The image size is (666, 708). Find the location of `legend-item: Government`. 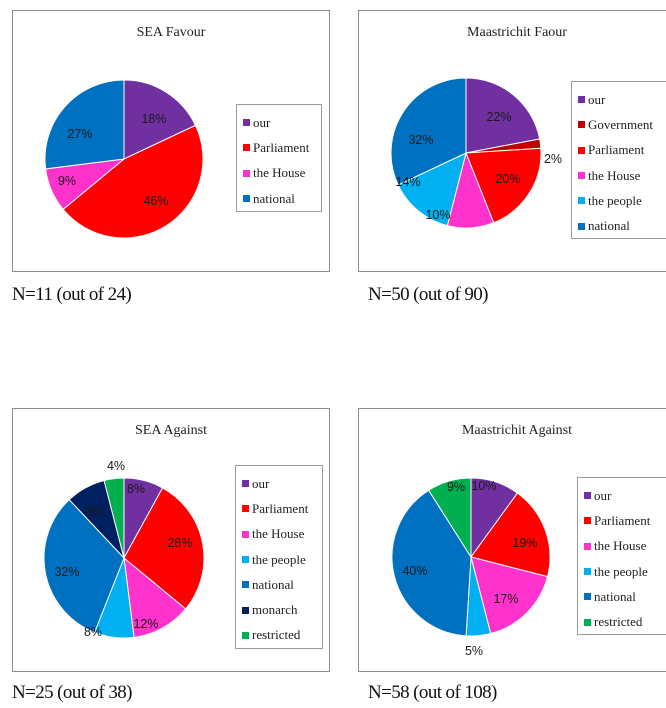

legend-item: Government is located at coordinates (621, 124).